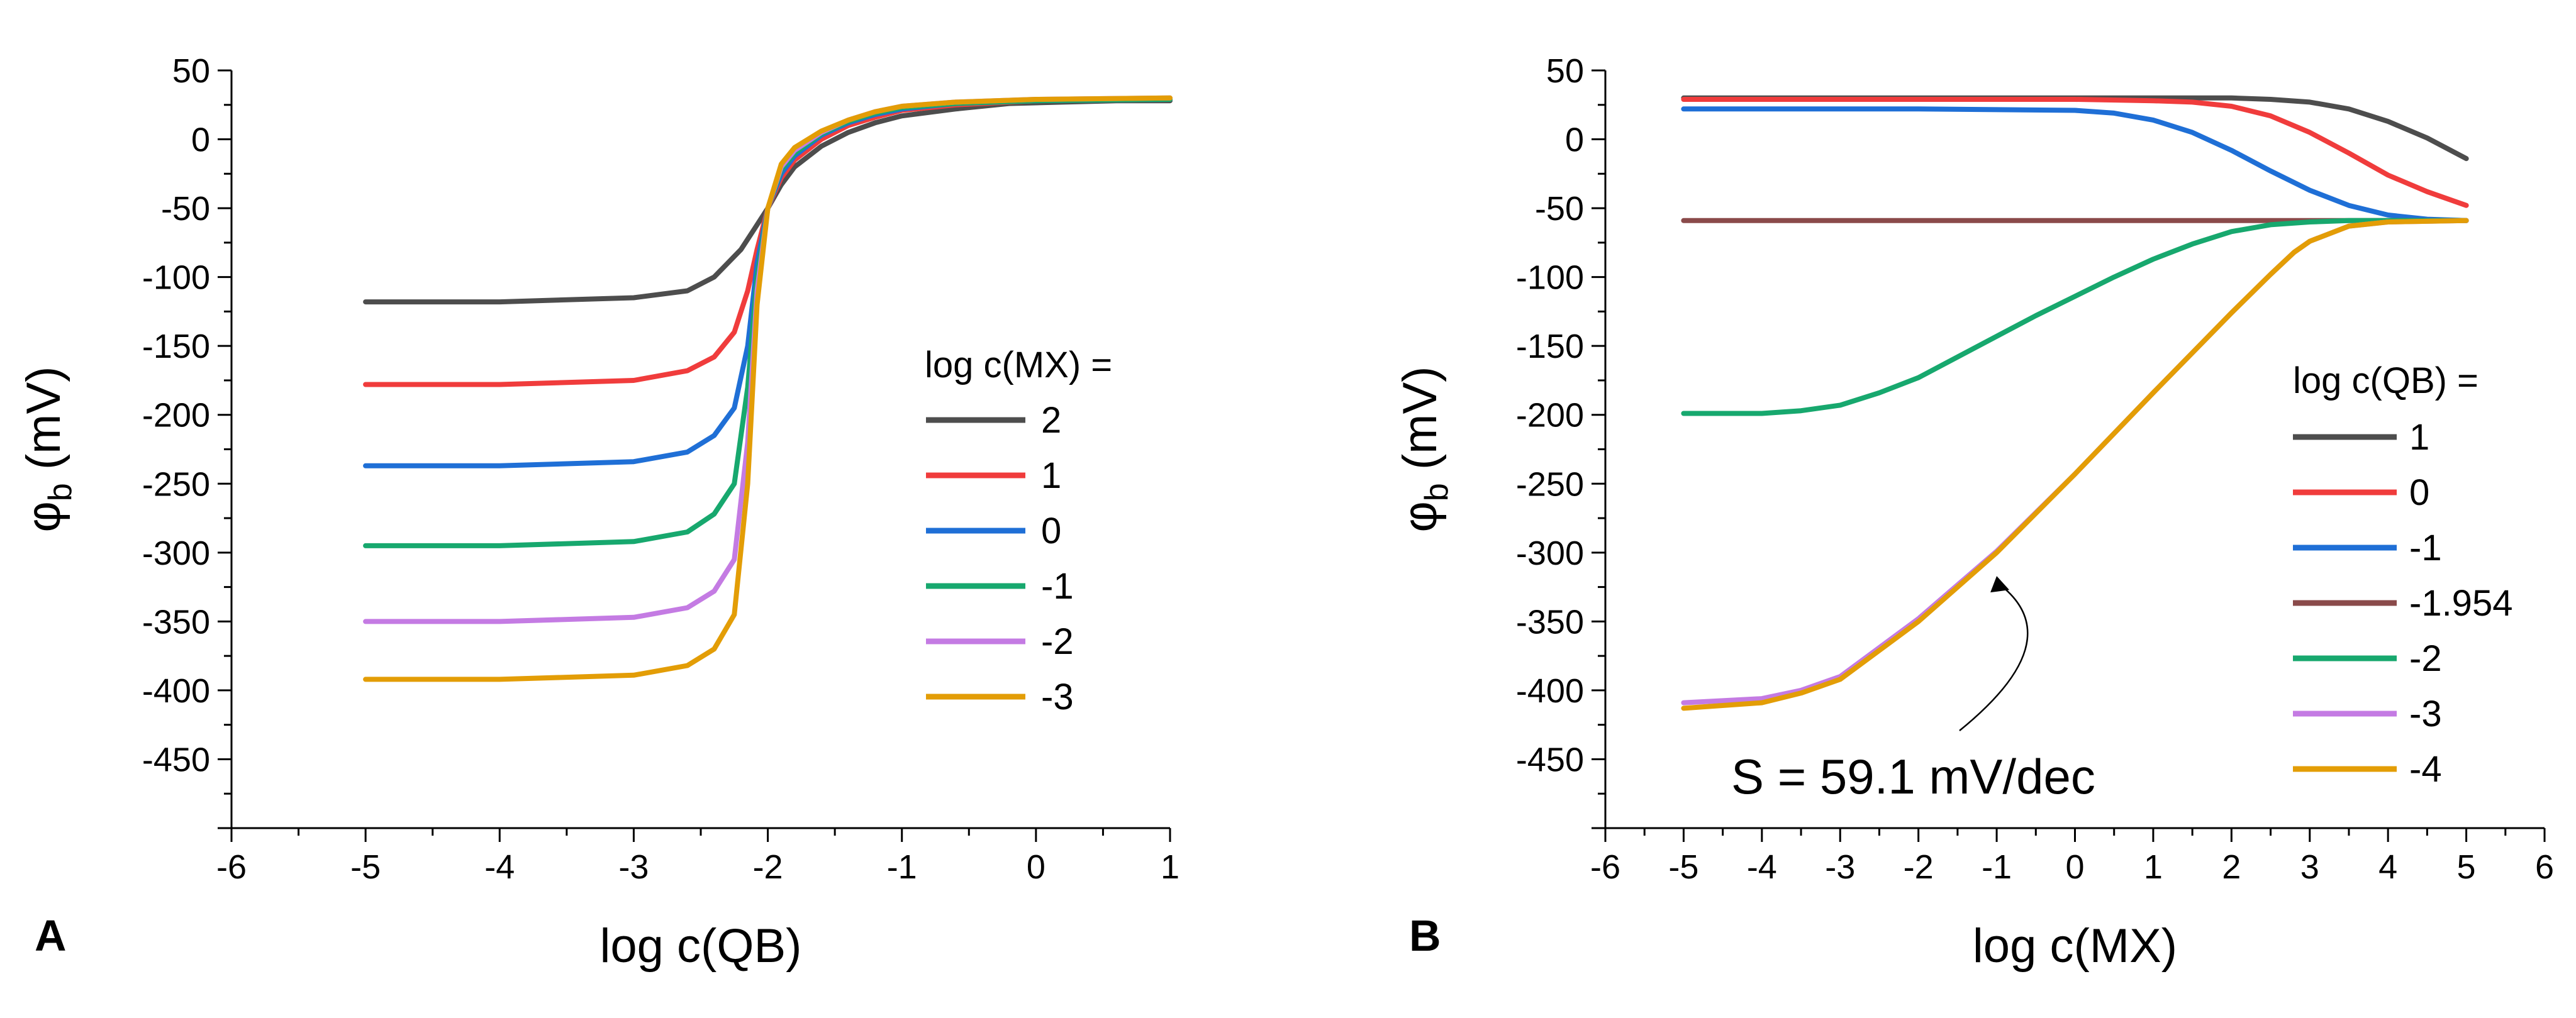  I want to click on panel-b-legend-label: -1, so click(2425, 548).